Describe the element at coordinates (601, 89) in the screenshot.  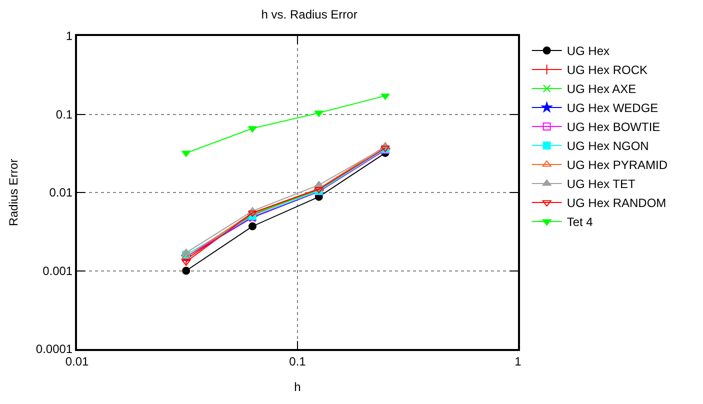
I see `legend-label: UG Hex AXE` at that location.